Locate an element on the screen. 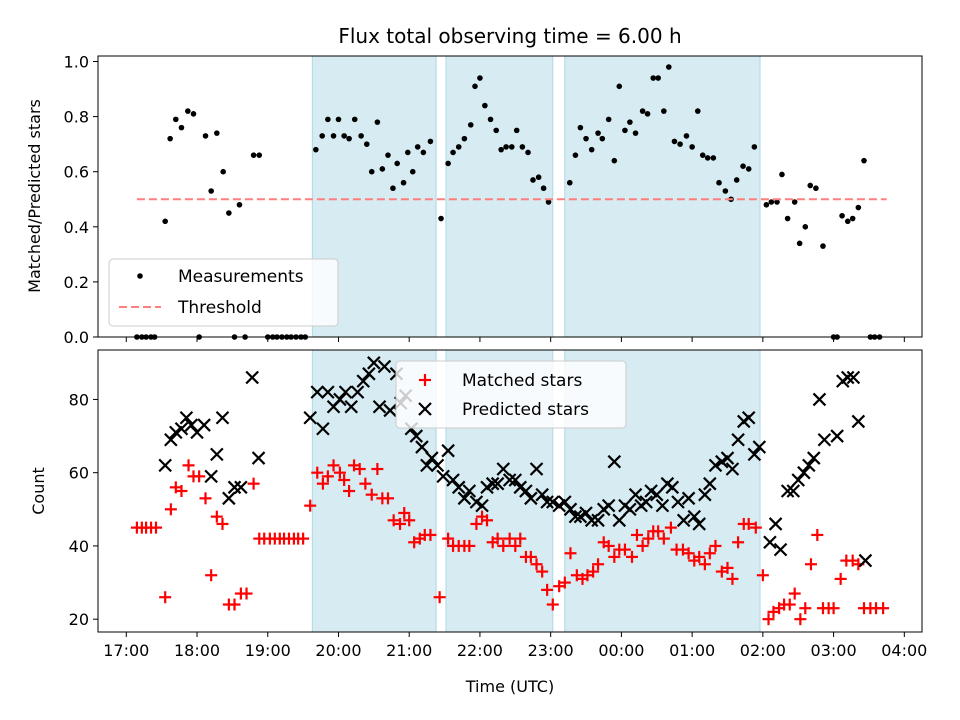 This screenshot has height=720, width=960. ratio-legend-box is located at coordinates (223, 292).